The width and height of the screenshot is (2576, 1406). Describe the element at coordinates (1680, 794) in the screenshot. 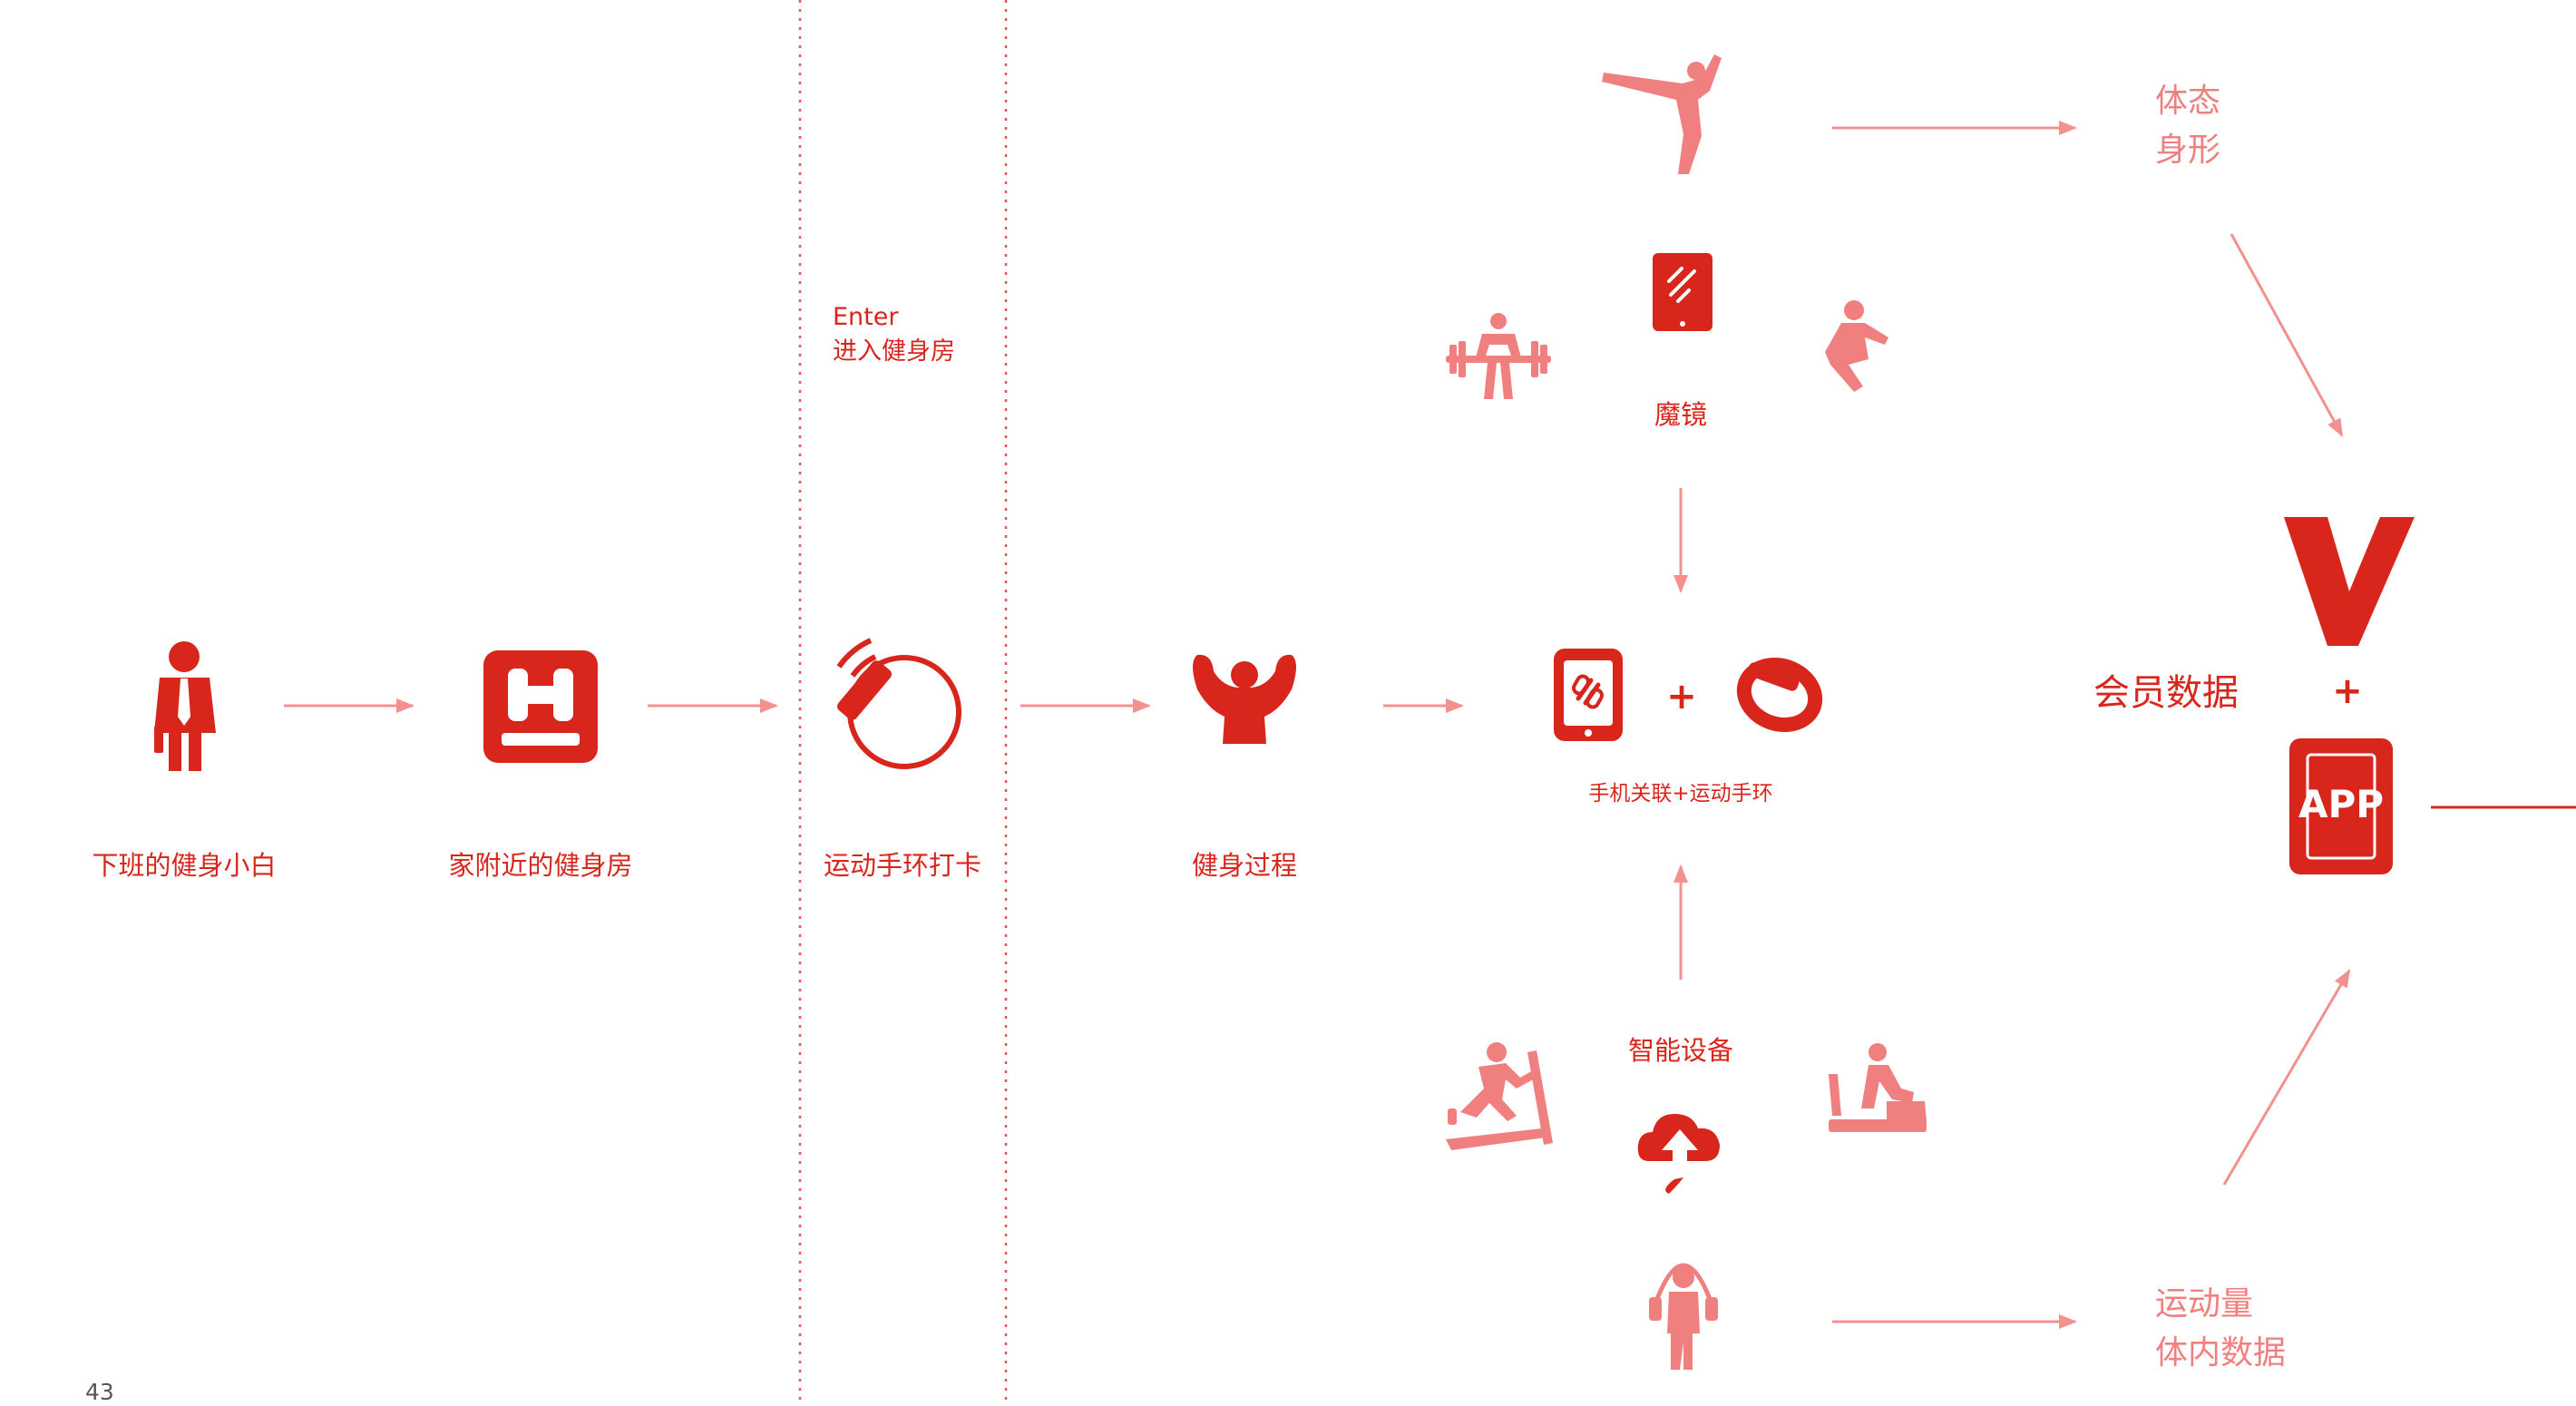

I see `device-link-label: 手机关联+运动手环` at that location.